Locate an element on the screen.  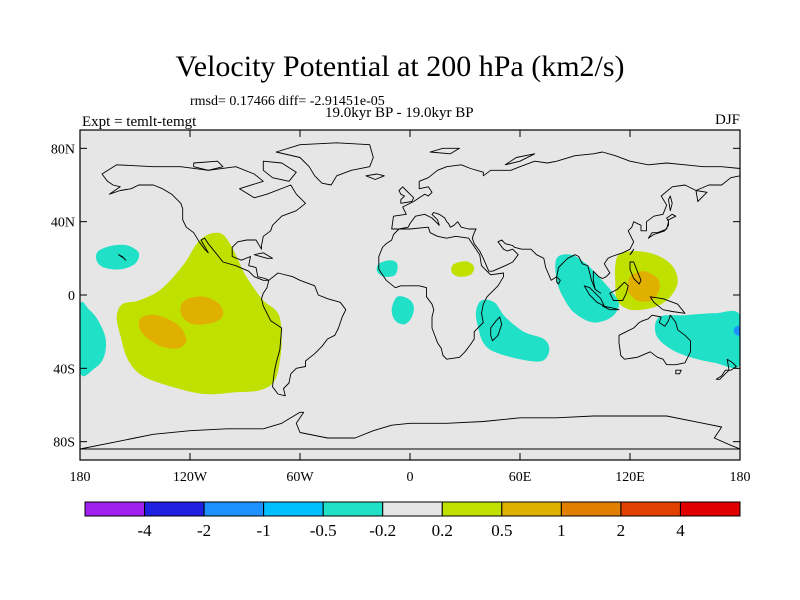
chart-title: Velocity Potential at 200 hPa (km2/s) is located at coordinates (400, 66).